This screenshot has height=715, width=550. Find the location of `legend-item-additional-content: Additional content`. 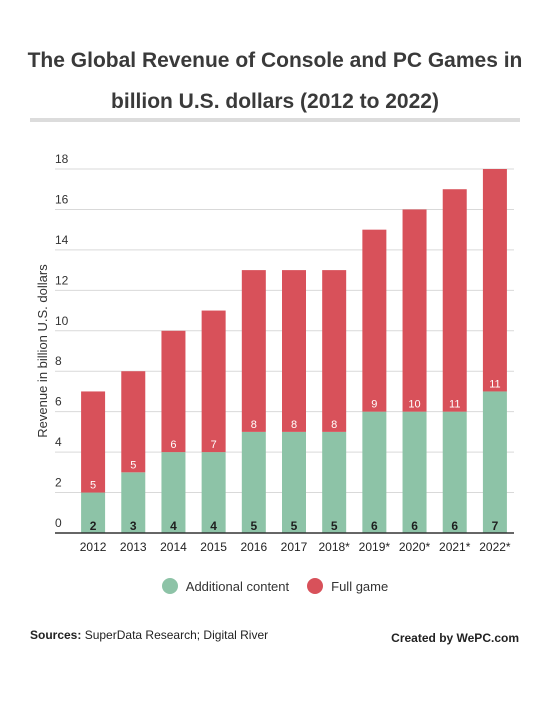

legend-item-additional-content: Additional content is located at coordinates (225, 586).